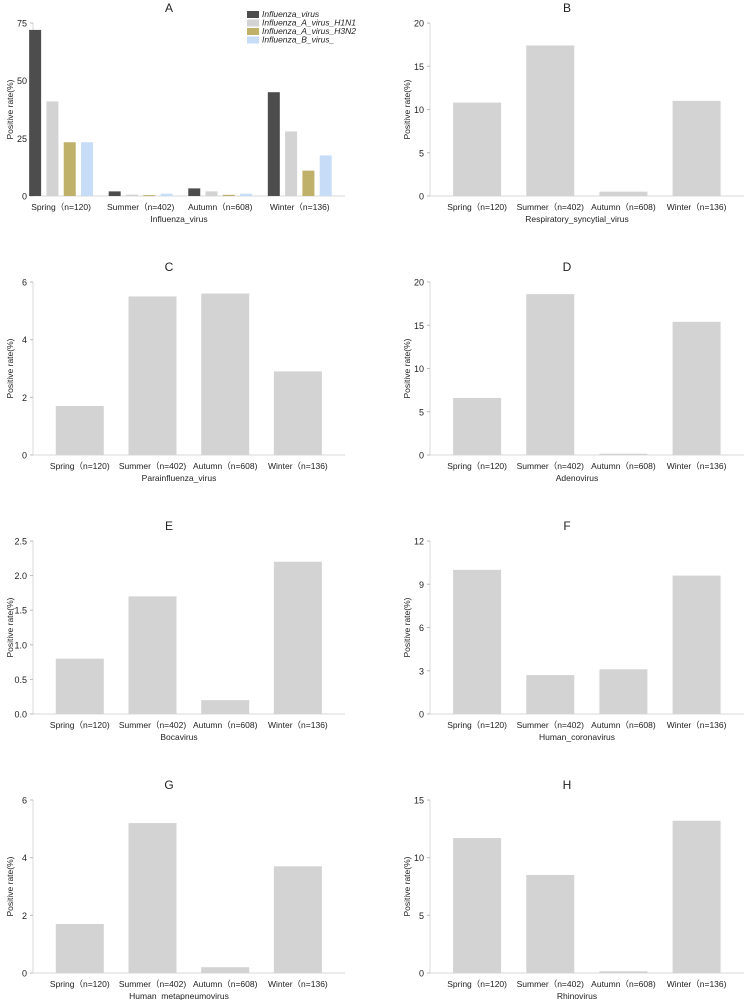  What do you see at coordinates (309, 31) in the screenshot?
I see `legend-label: Influenza_A_virus_H3N2` at bounding box center [309, 31].